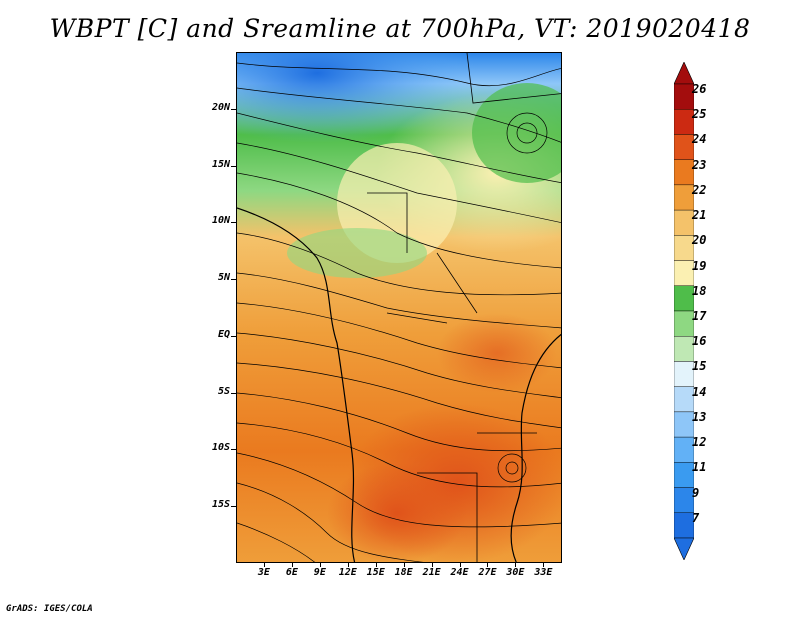  I want to click on colorbar-label: 15, so click(699, 366).